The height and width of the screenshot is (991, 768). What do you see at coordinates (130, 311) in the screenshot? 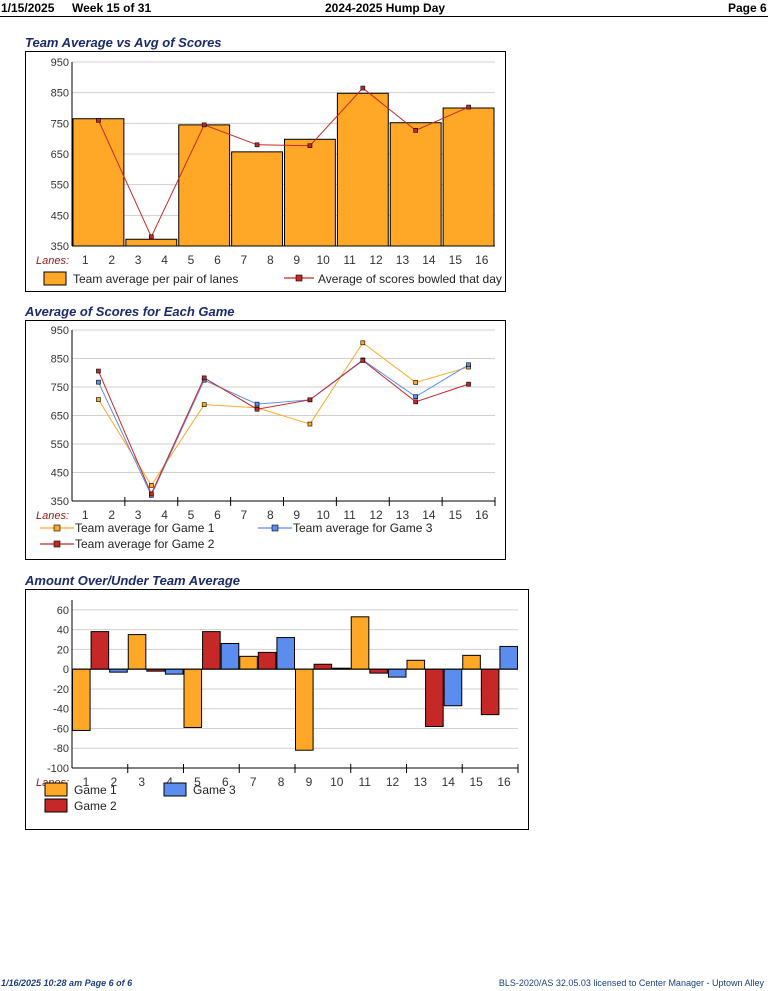
I see `chart2-title: Average of Scores for Each Game` at bounding box center [130, 311].